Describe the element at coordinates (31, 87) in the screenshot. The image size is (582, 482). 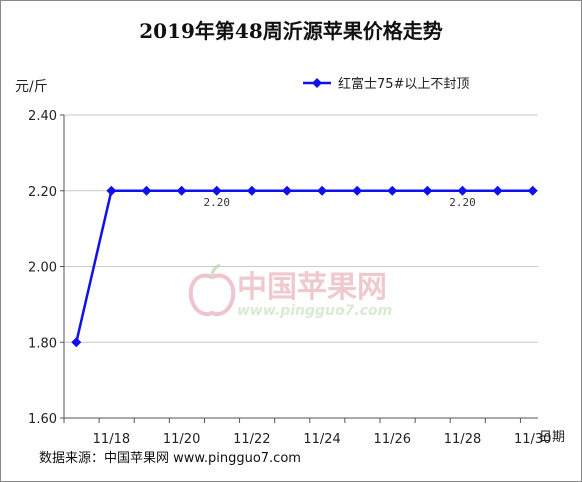
I see `y-unit-label: 元/斤` at that location.